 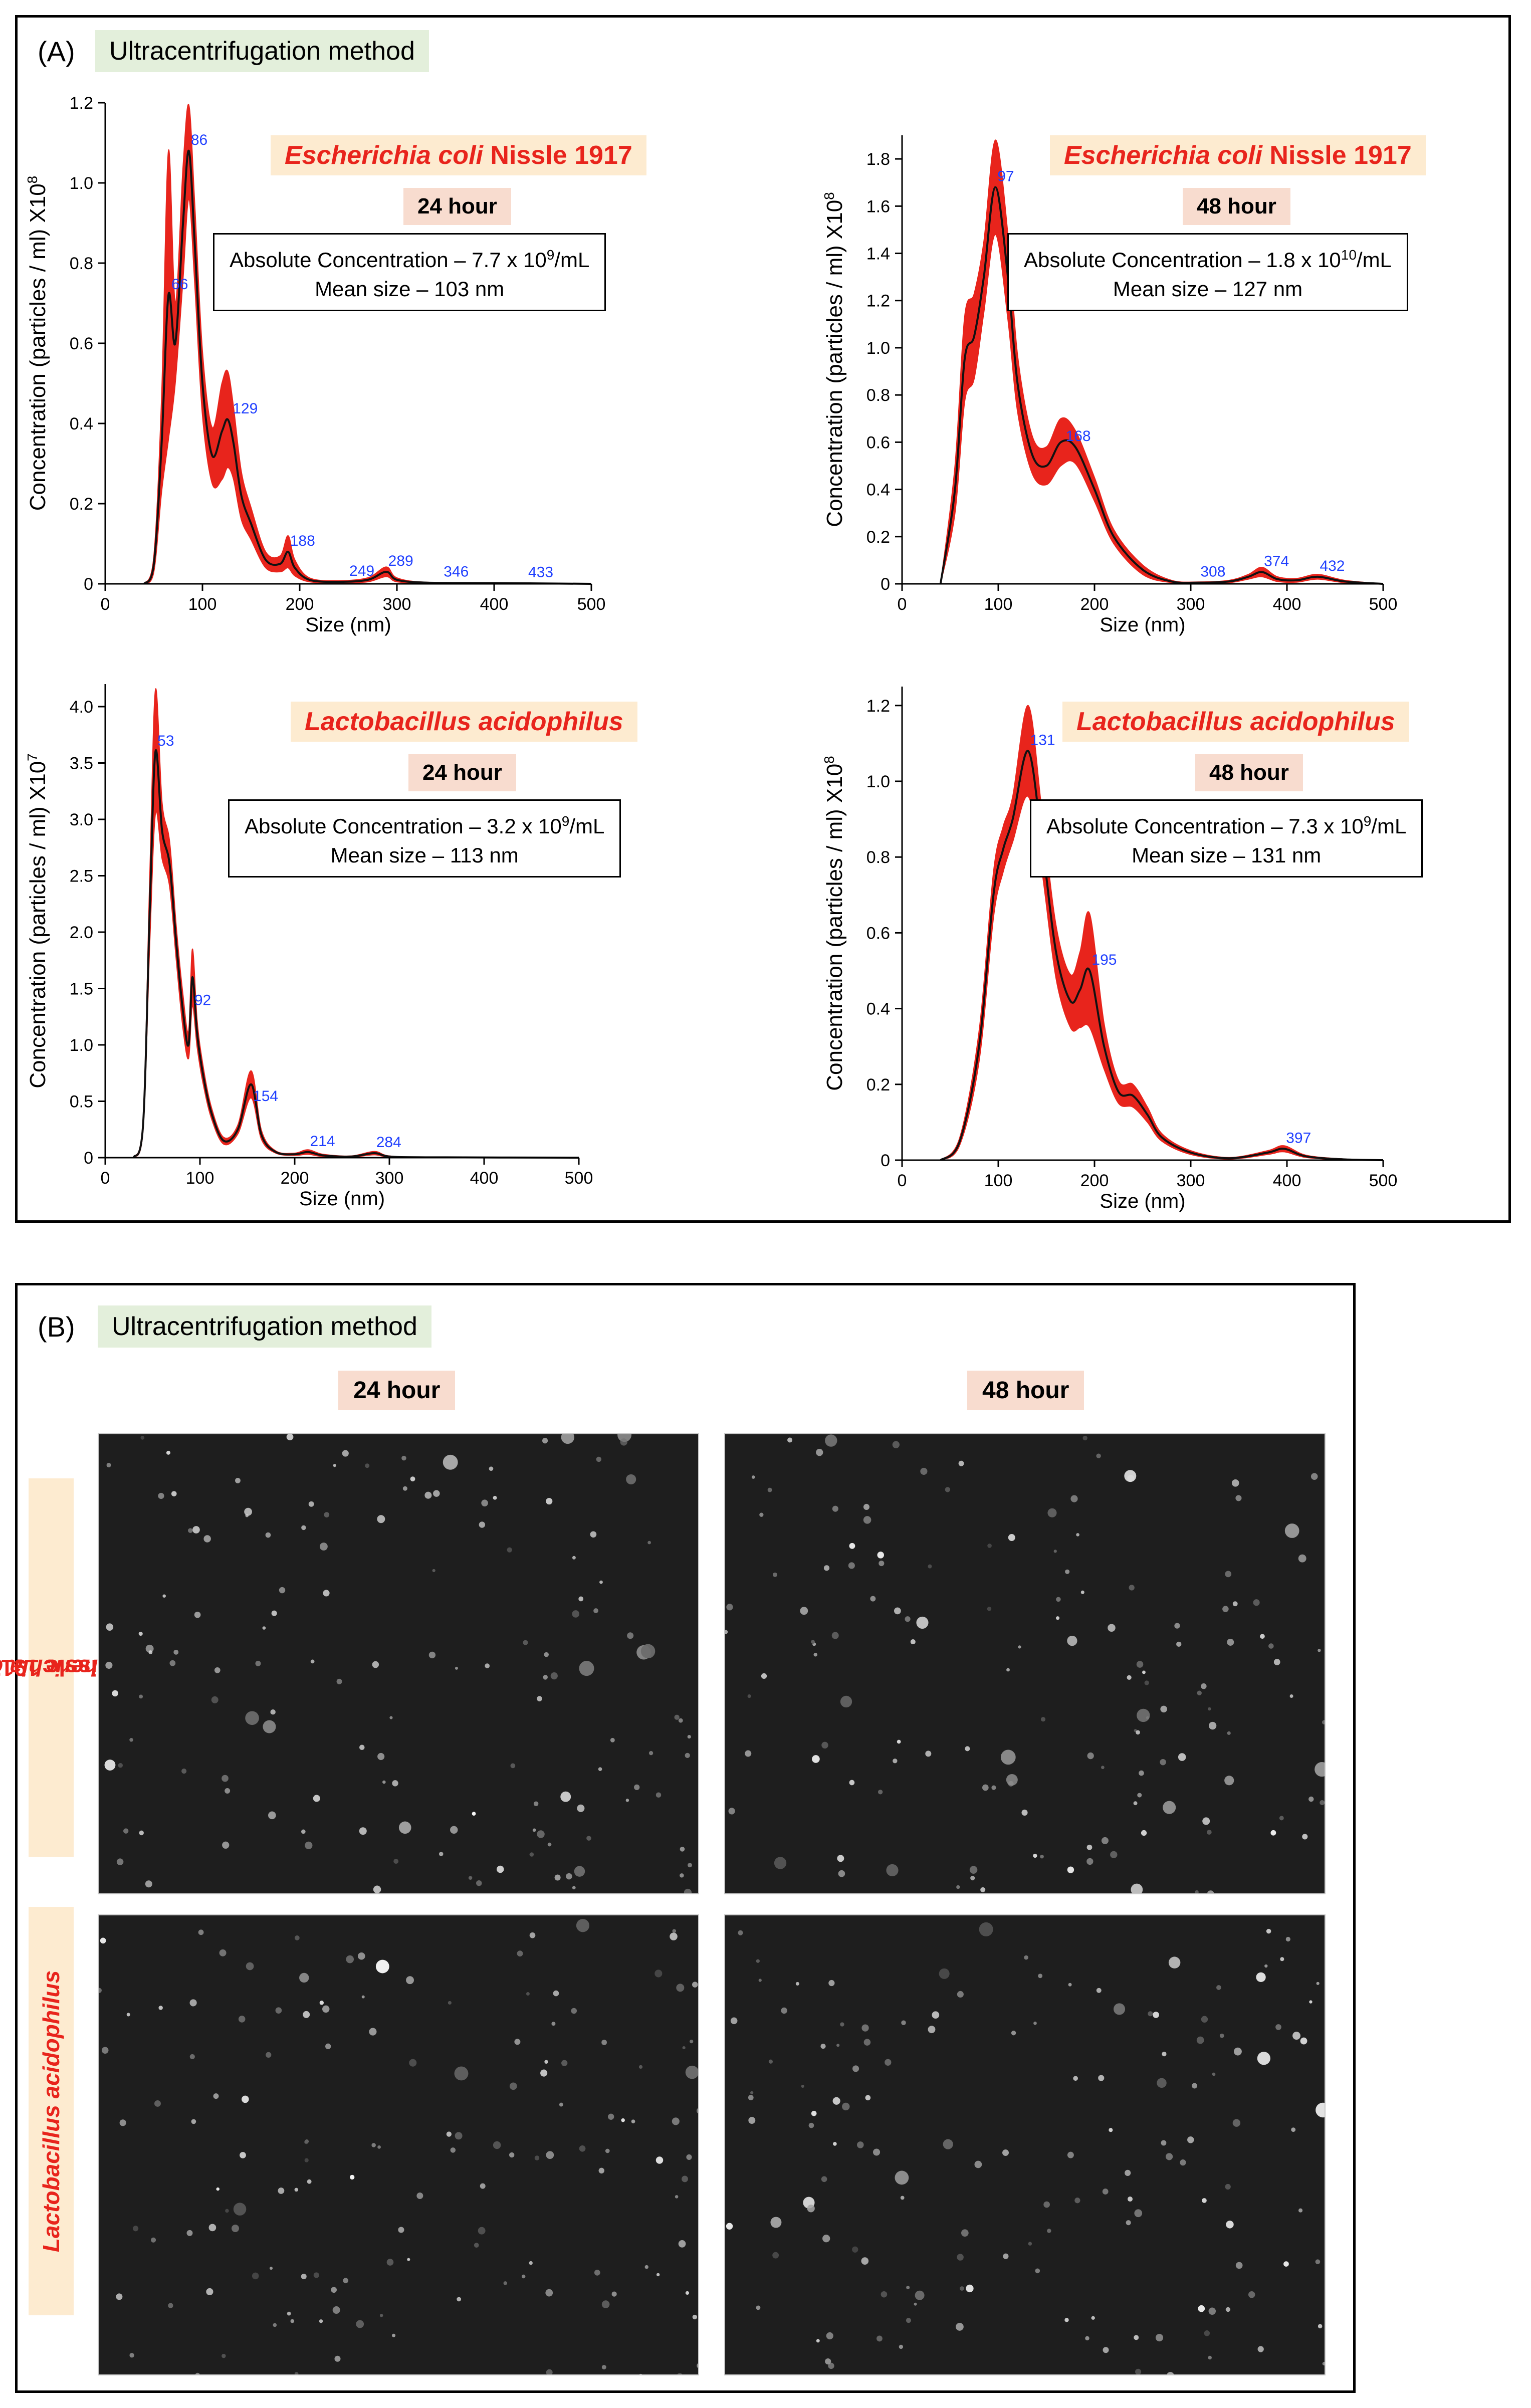 I want to click on y-tick-label: 0, so click(x=885, y=584).